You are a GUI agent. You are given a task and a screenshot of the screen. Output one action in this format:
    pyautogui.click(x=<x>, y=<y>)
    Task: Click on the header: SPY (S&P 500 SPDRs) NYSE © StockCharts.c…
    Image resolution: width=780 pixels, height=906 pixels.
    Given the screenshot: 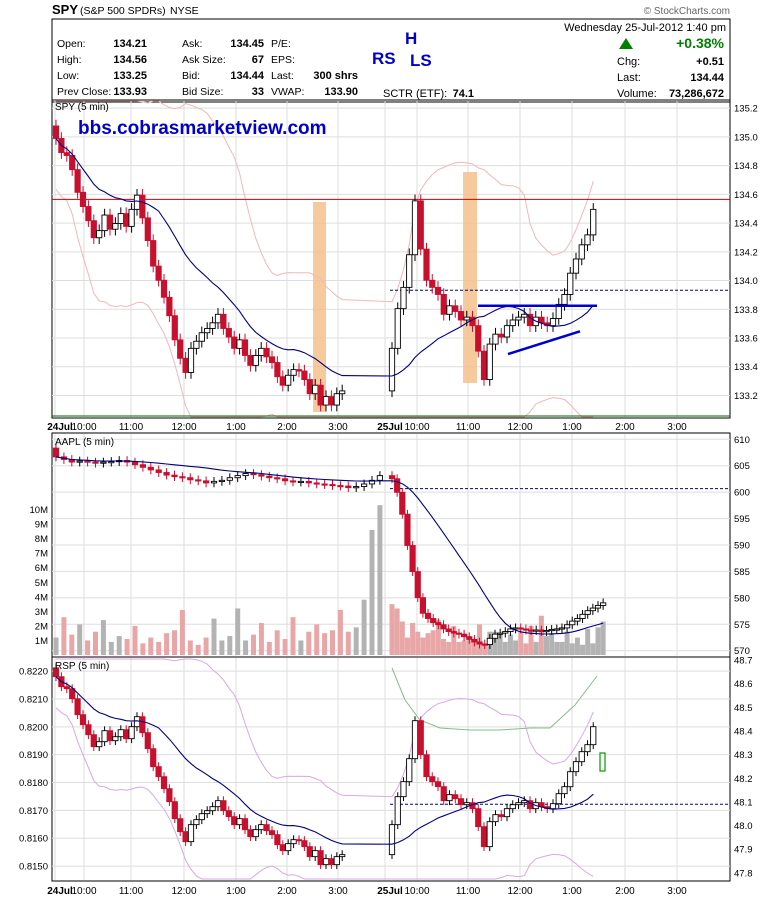 What is the action you would take?
    pyautogui.click(x=391, y=52)
    